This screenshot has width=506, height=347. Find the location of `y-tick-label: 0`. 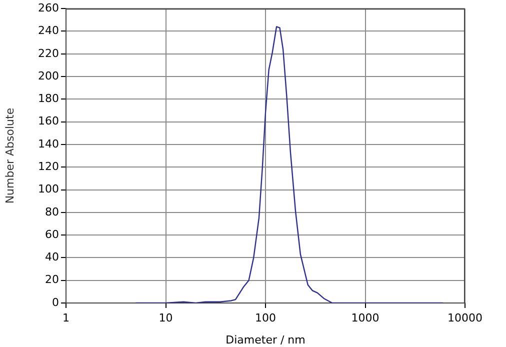

y-tick-label: 0 is located at coordinates (55, 302).